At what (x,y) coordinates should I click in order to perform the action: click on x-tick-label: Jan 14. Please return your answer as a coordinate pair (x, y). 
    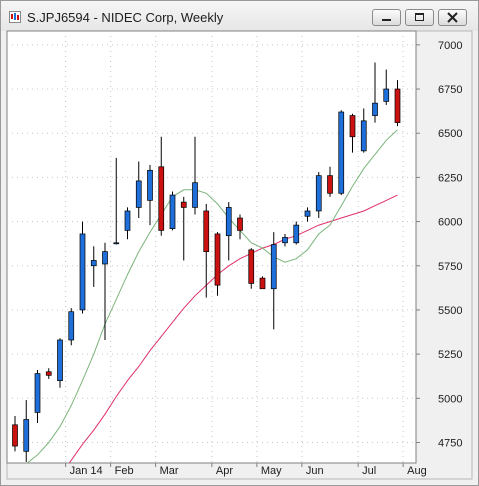
    Looking at the image, I should click on (86, 471).